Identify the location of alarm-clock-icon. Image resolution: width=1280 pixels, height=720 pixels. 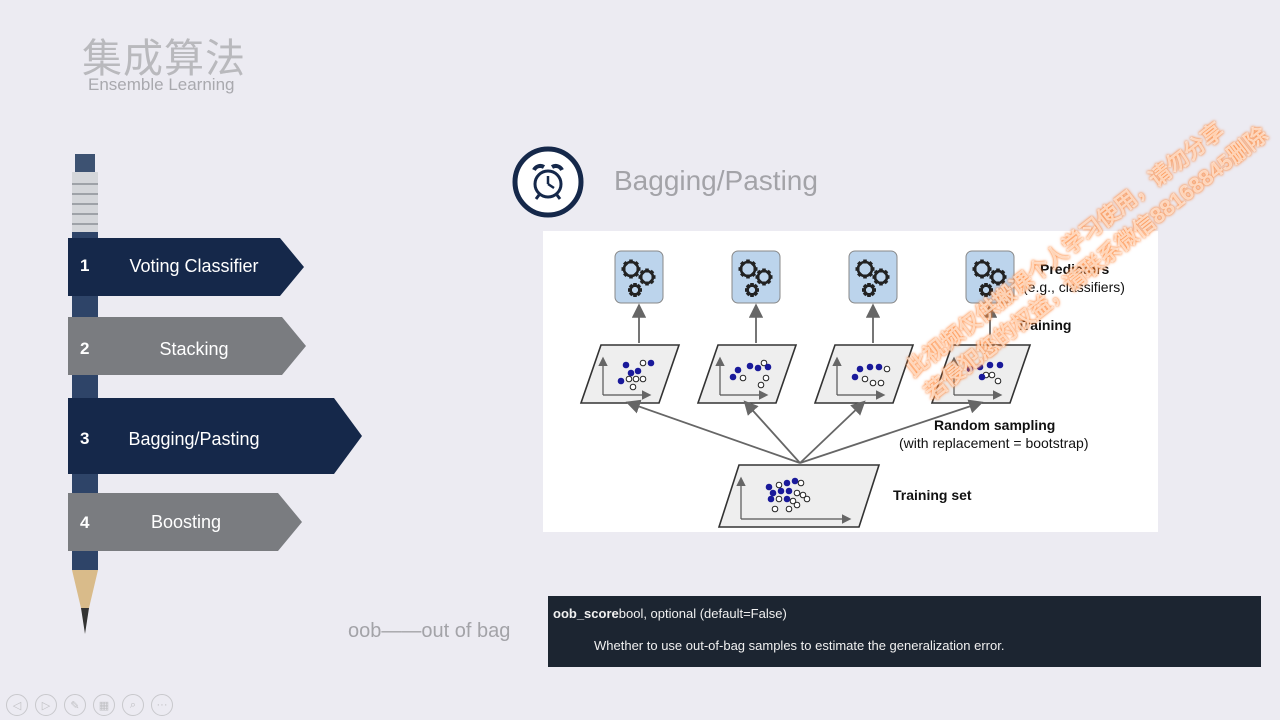
(548, 182).